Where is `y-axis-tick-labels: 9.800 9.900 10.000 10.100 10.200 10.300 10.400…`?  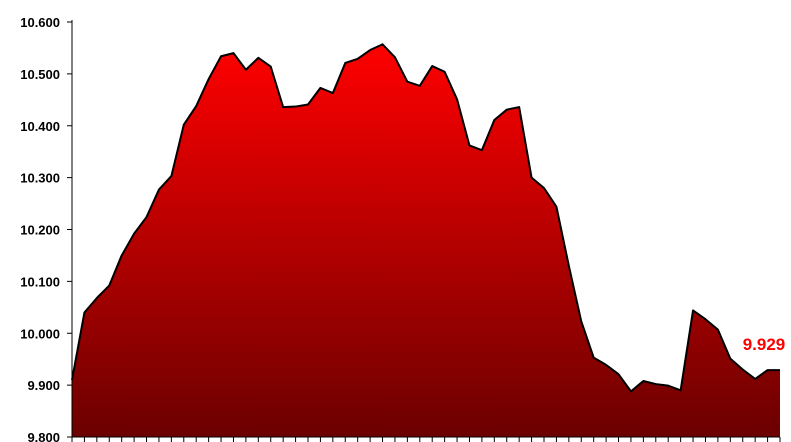
y-axis-tick-labels: 9.800 9.900 10.000 10.100 10.200 10.300 10.400… is located at coordinates (40, 228).